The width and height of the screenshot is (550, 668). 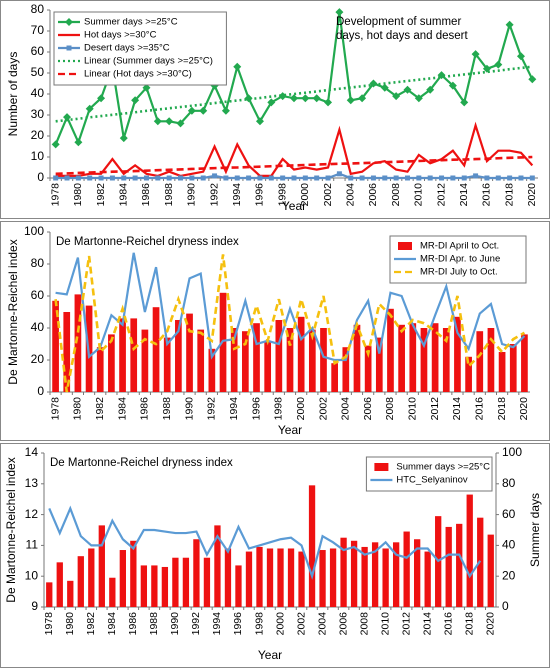 I want to click on series-line, so click(x=290, y=307).